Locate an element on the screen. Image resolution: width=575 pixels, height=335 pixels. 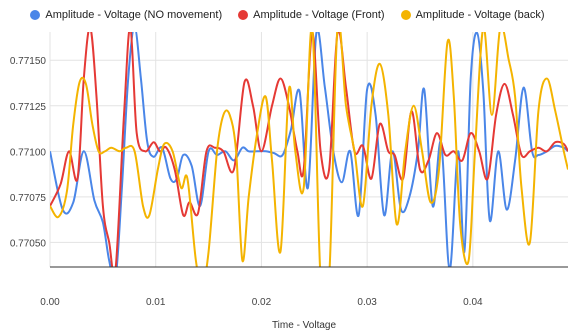
legend-label: Amplitude - Voltage (Front) is located at coordinates (319, 15).